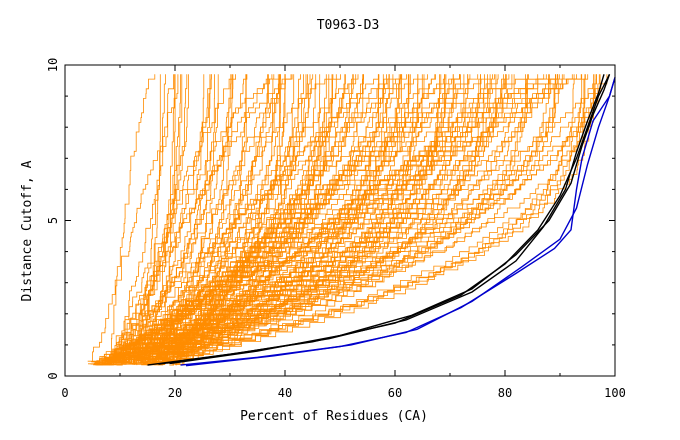 Image resolution: width=680 pixels, height=440 pixels. Describe the element at coordinates (395, 393) in the screenshot. I see `x-tick-label: 60` at that location.